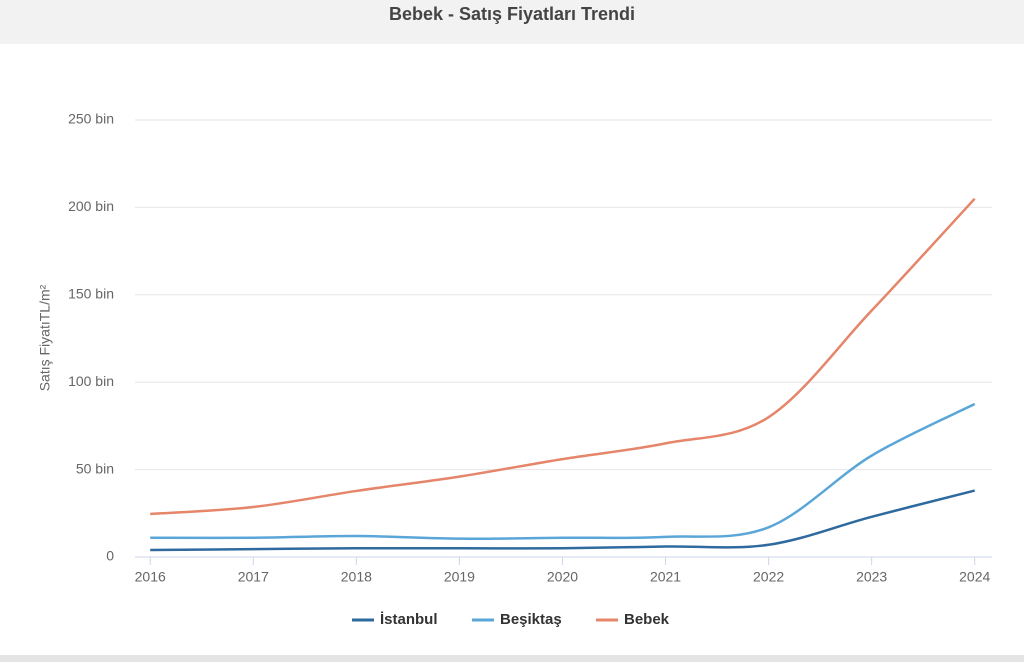 Image resolution: width=1024 pixels, height=662 pixels. Describe the element at coordinates (871, 577) in the screenshot. I see `x-tick-label: 2023` at that location.